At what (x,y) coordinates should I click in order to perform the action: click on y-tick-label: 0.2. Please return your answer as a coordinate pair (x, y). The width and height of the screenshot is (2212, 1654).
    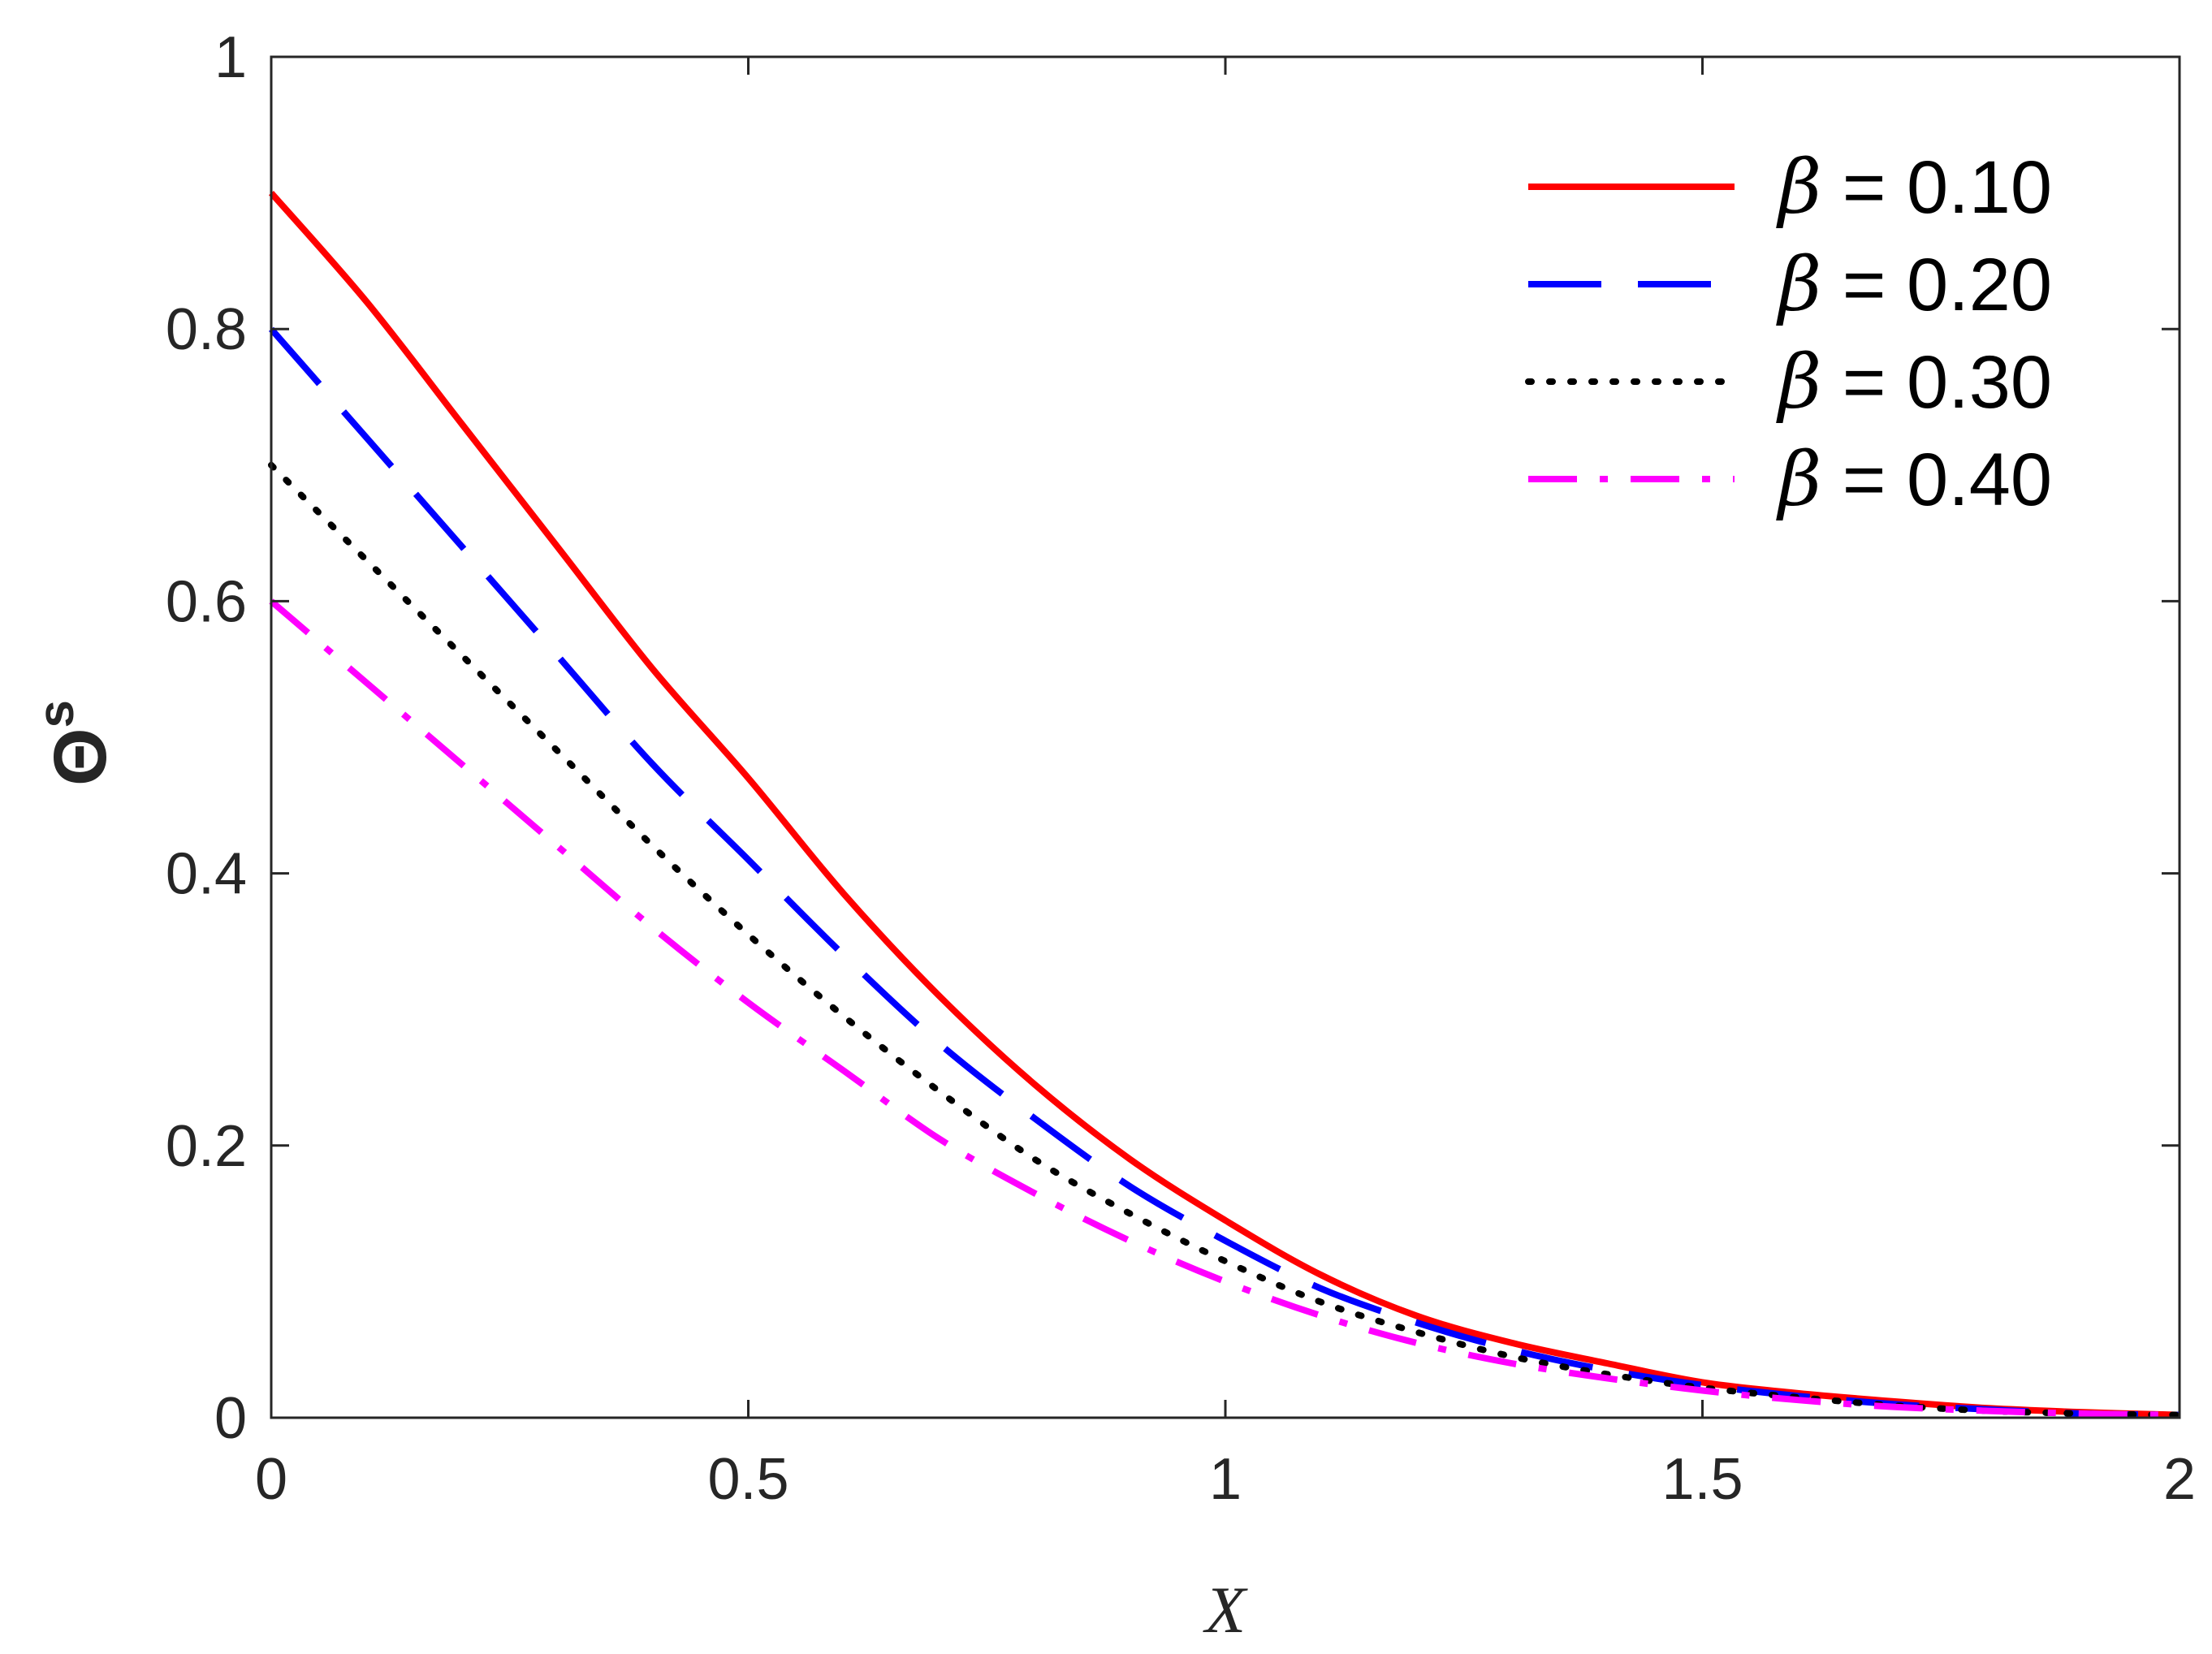
    Looking at the image, I should click on (206, 1146).